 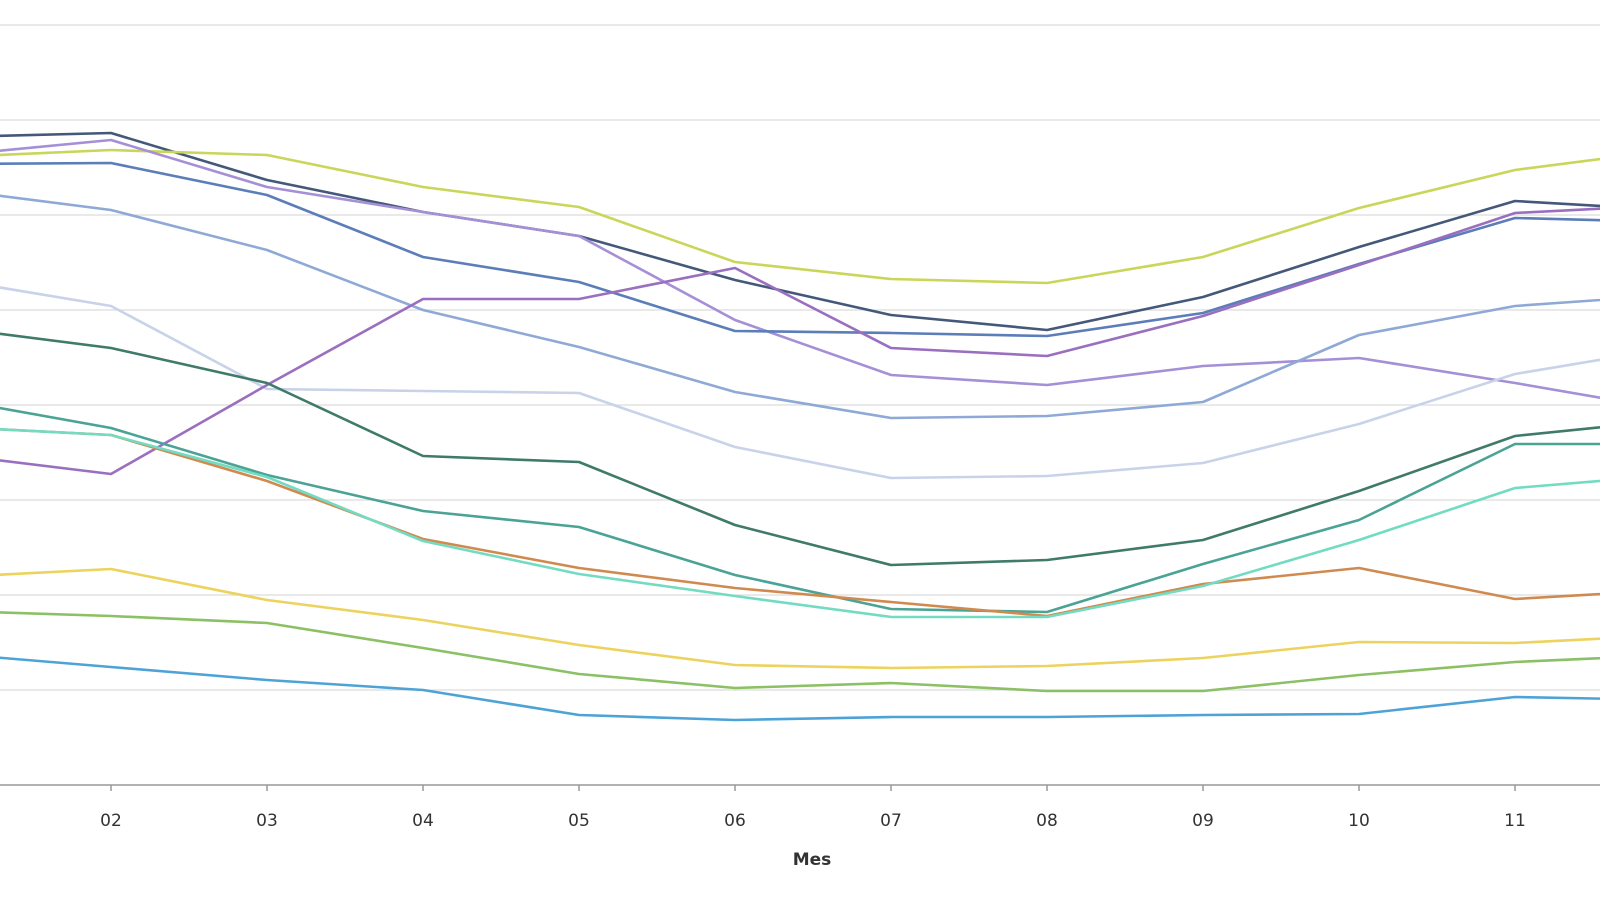 What do you see at coordinates (1047, 821) in the screenshot?
I see `x-tick-label: 08` at bounding box center [1047, 821].